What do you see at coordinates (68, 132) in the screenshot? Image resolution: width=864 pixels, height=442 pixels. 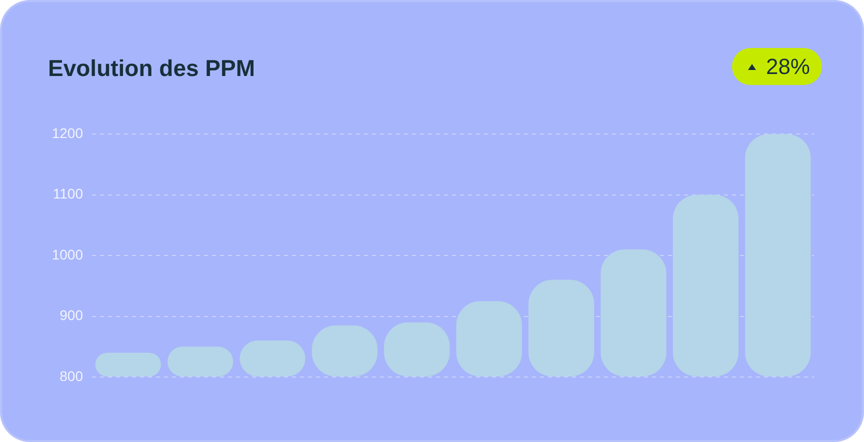 I see `y-tick-label: 1200` at bounding box center [68, 132].